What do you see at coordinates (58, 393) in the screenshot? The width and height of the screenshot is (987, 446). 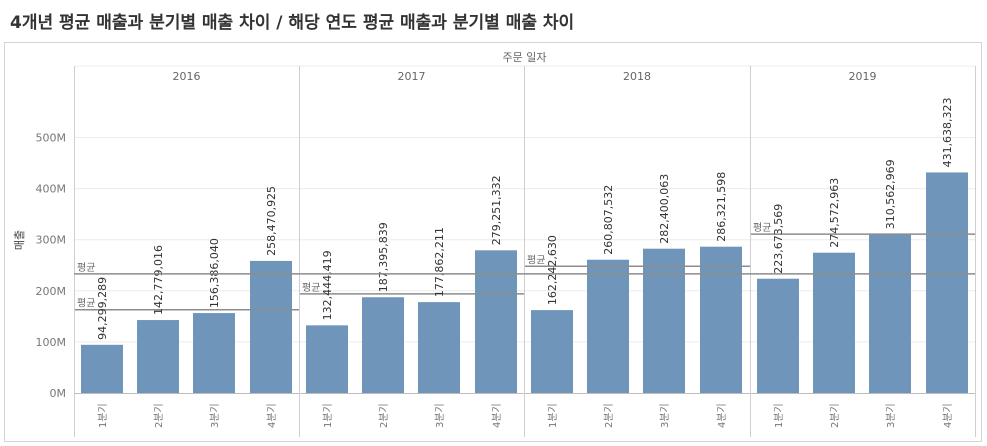 I see `y-tick-label: 0M` at bounding box center [58, 393].